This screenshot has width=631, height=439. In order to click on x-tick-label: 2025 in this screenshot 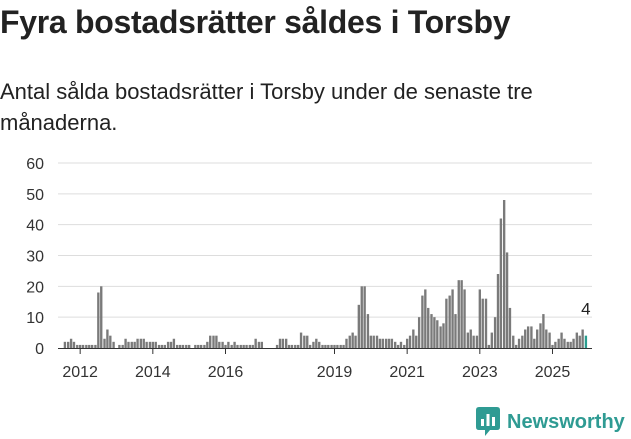, I will do `click(553, 372)`.